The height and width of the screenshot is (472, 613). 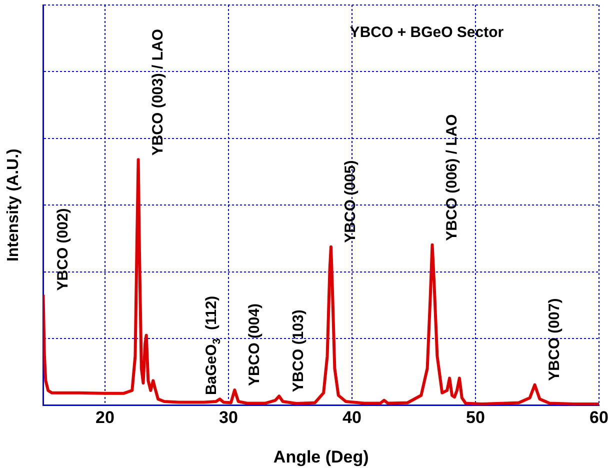 I want to click on annotation: YBCO (103), so click(x=299, y=351).